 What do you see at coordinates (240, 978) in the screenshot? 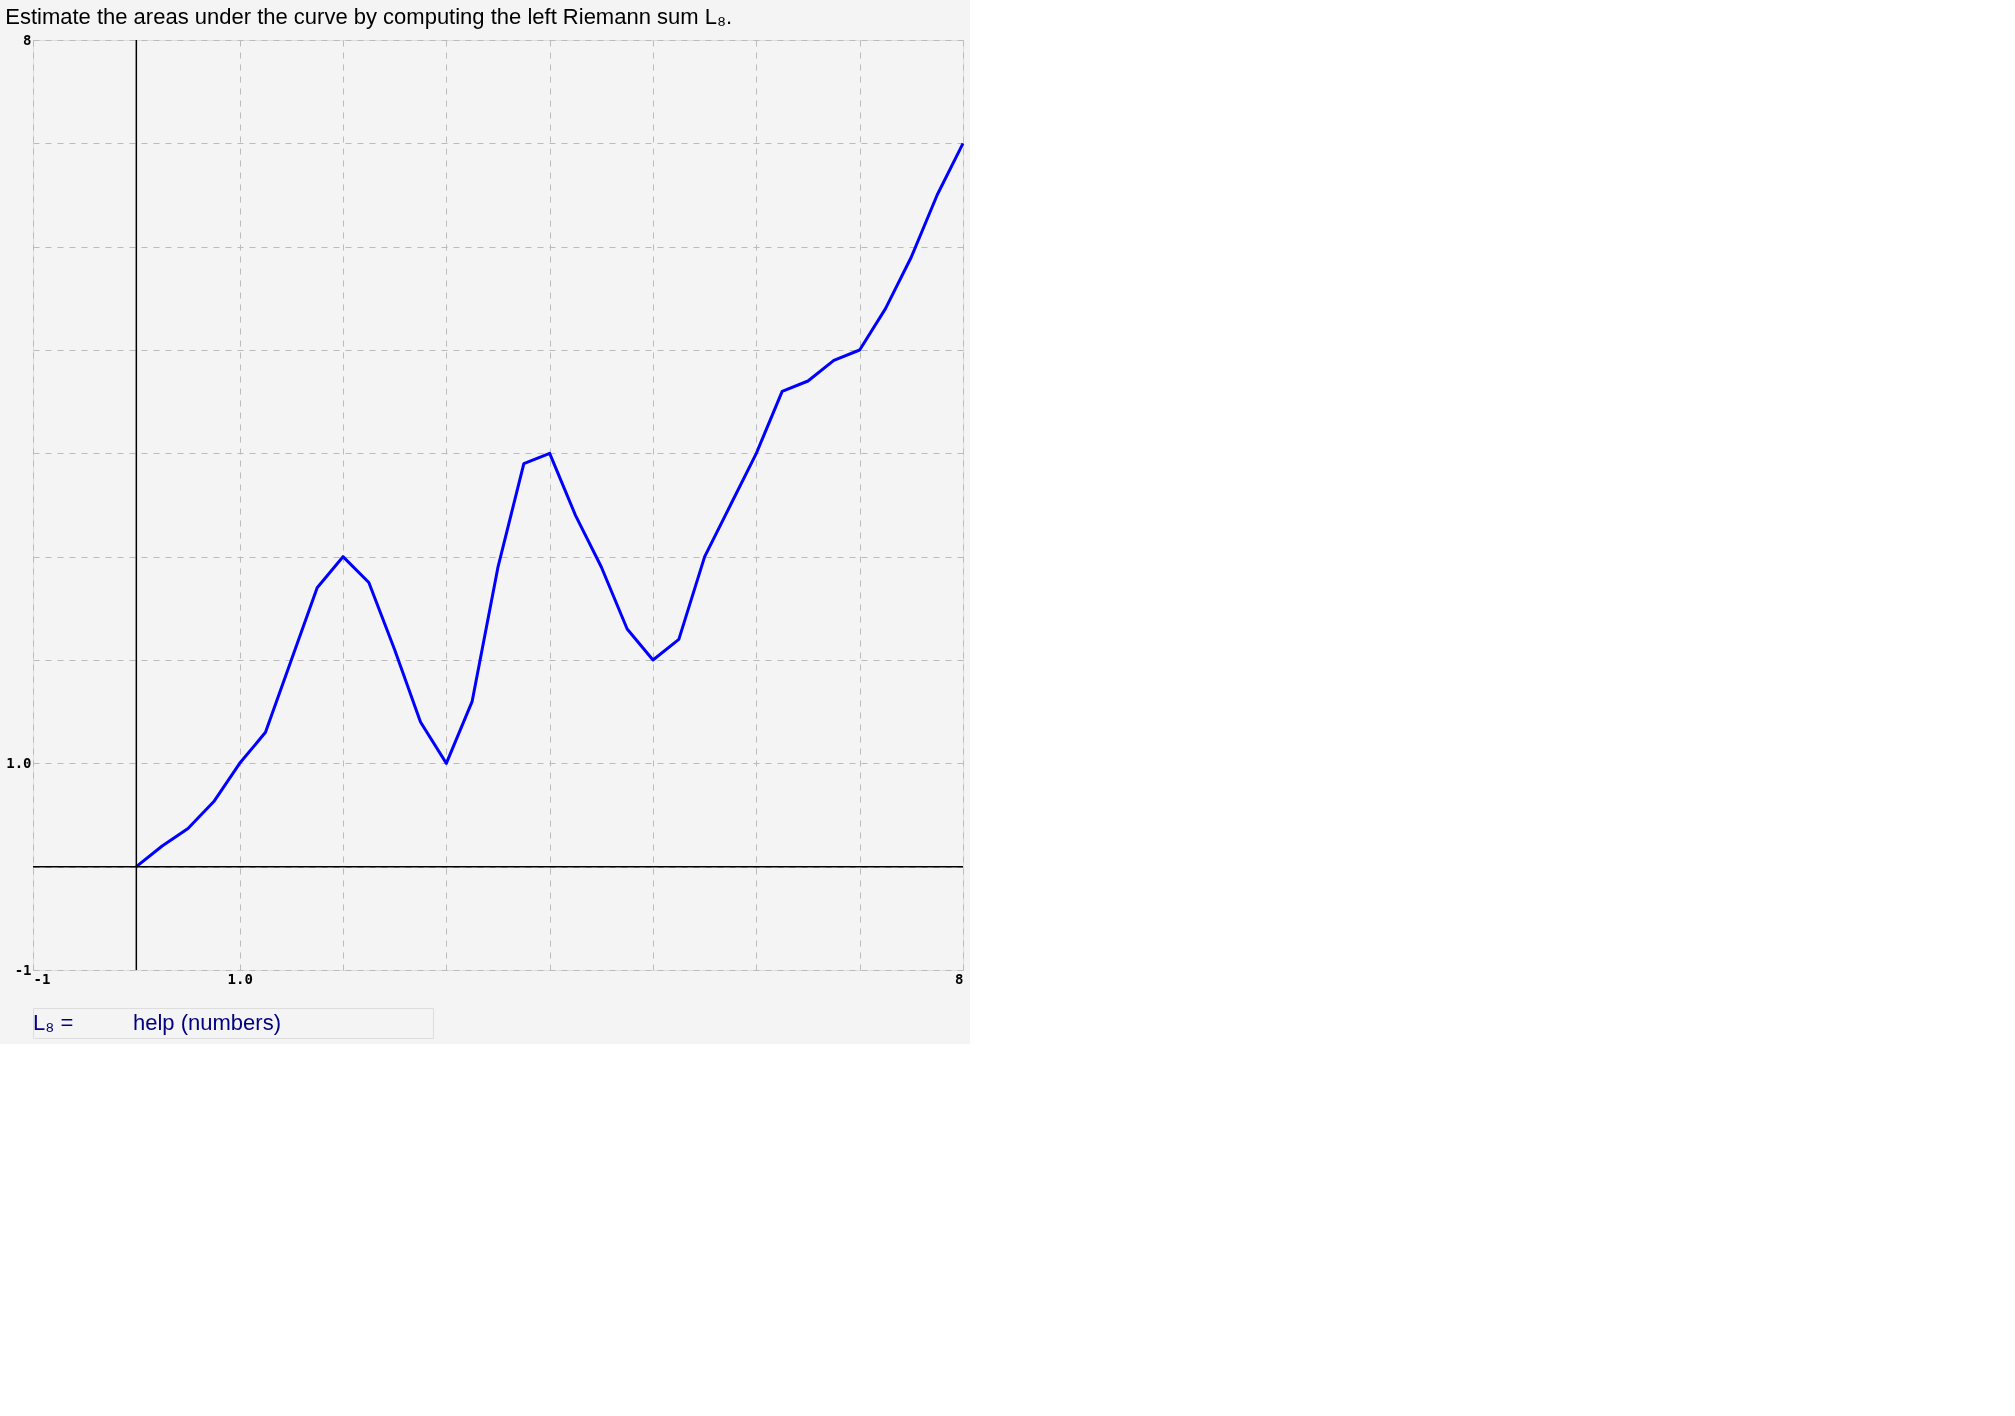
I see `x-tick-label: 1.0` at bounding box center [240, 978].